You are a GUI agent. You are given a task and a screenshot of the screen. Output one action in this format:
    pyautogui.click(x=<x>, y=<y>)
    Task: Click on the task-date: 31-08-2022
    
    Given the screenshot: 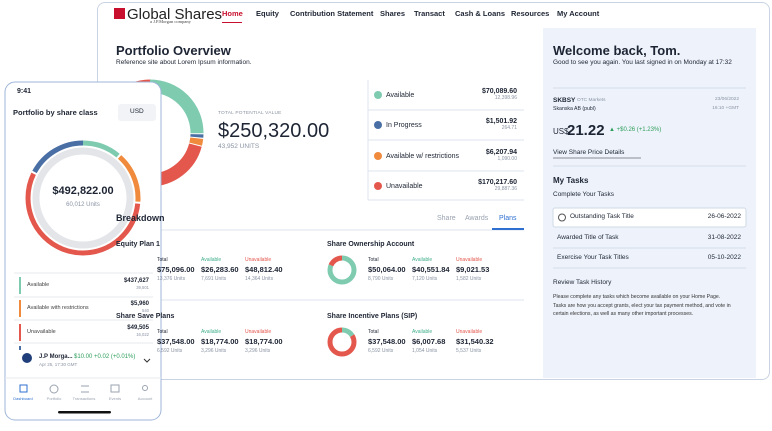 What is the action you would take?
    pyautogui.click(x=724, y=237)
    